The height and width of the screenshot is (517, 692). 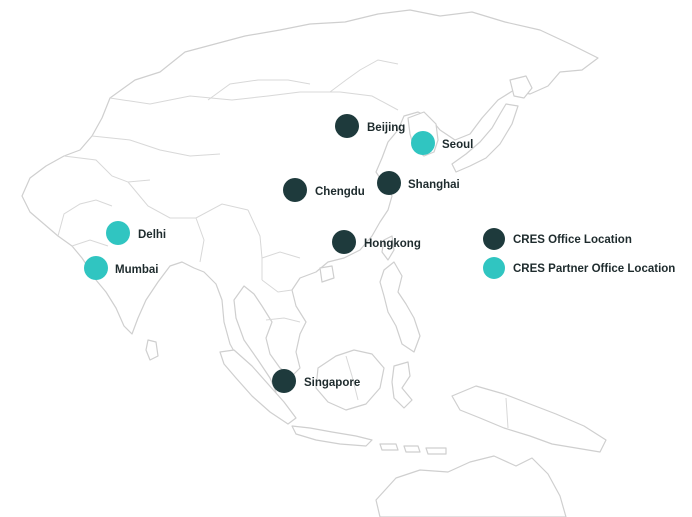 What do you see at coordinates (386, 128) in the screenshot?
I see `city-label-beijing: Beijing` at bounding box center [386, 128].